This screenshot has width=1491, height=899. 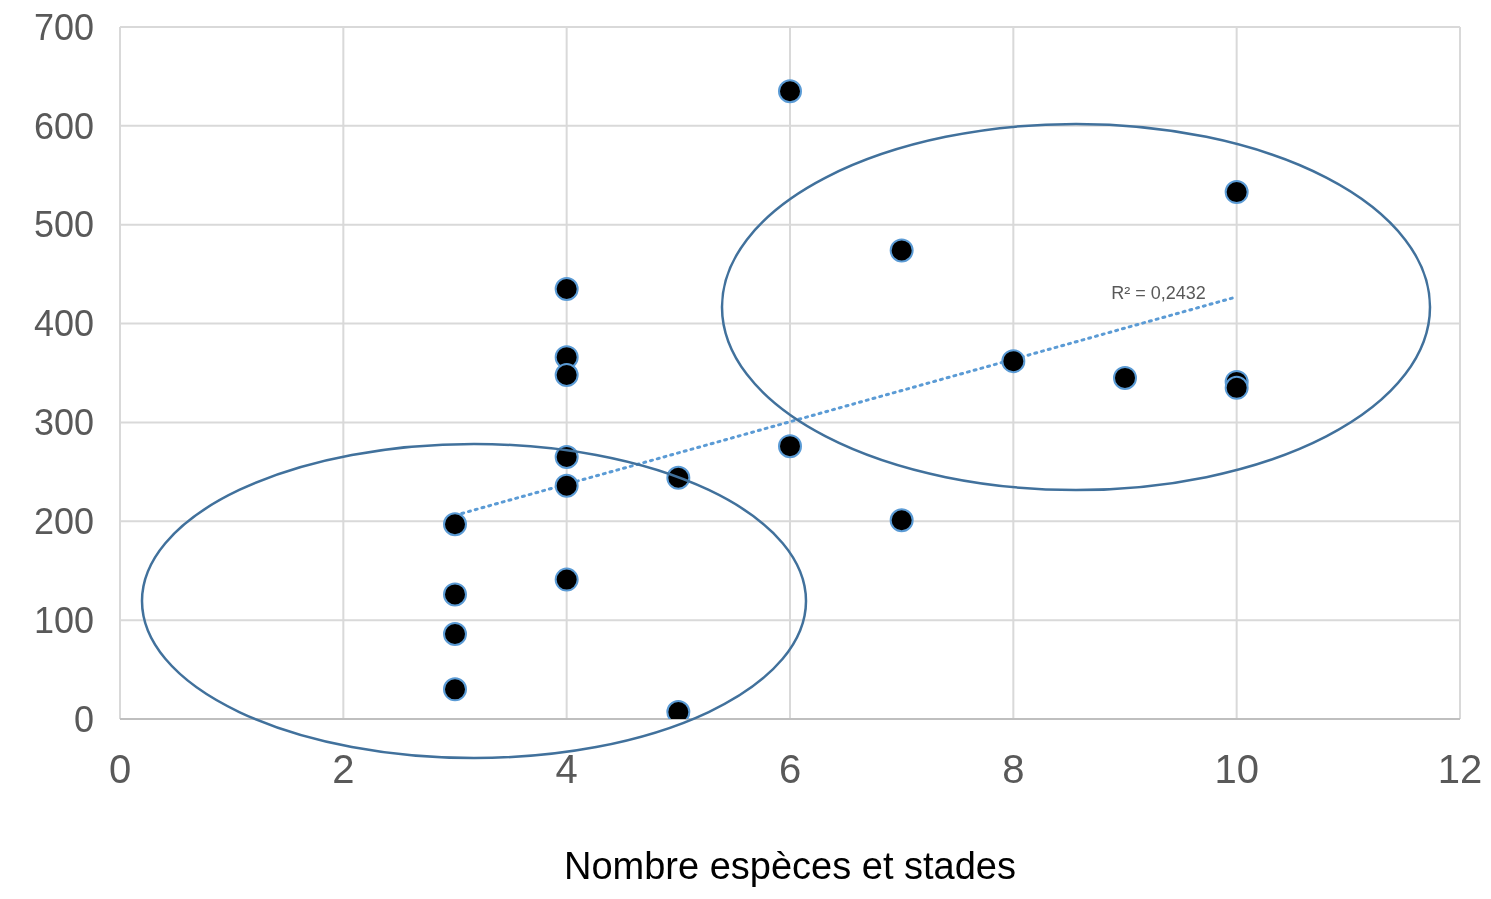 I want to click on x-tick-label: 12, so click(x=1460, y=769).